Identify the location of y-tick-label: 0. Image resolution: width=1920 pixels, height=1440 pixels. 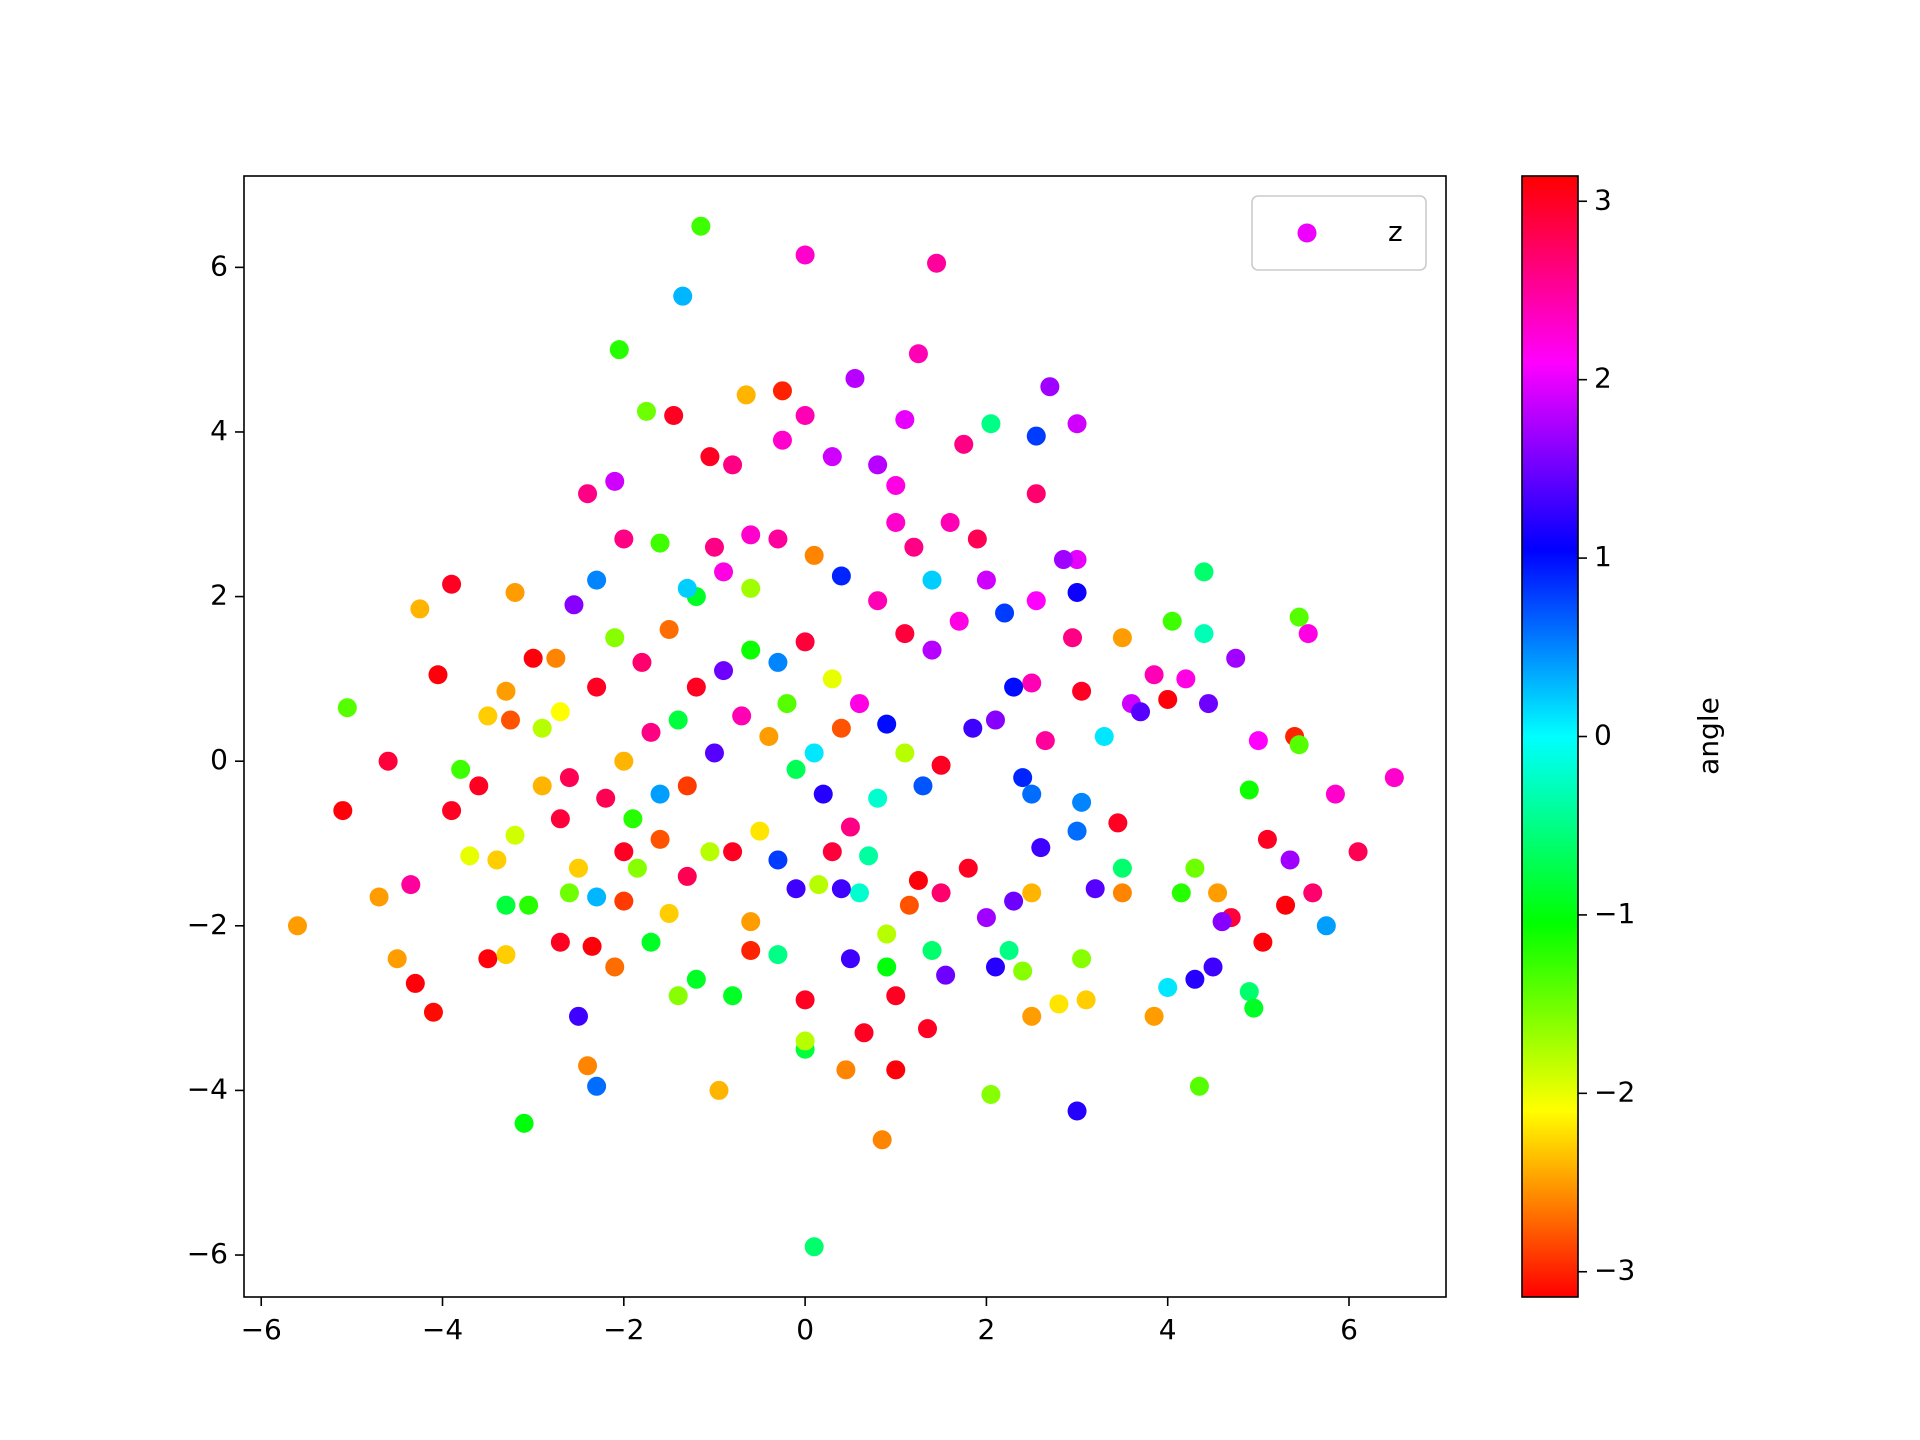
(219, 759).